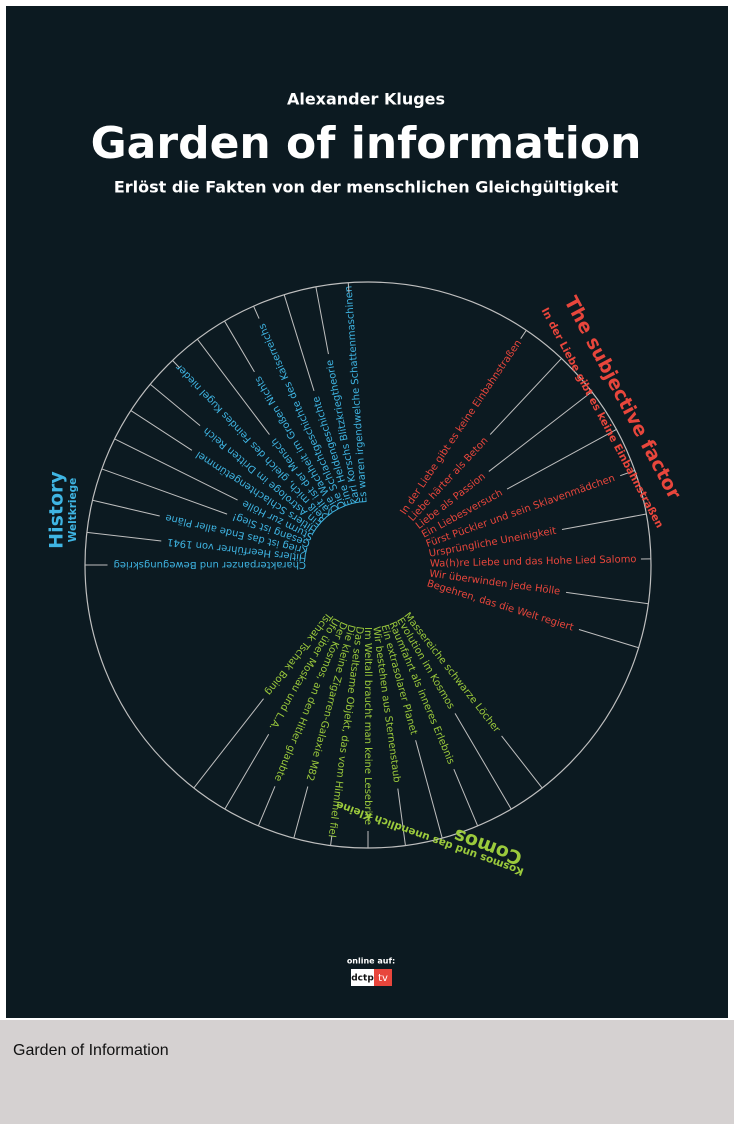 Image resolution: width=734 pixels, height=1128 pixels. What do you see at coordinates (210, 564) in the screenshot?
I see `topic-label: Charakterpanzer und Bewegungskrieg` at bounding box center [210, 564].